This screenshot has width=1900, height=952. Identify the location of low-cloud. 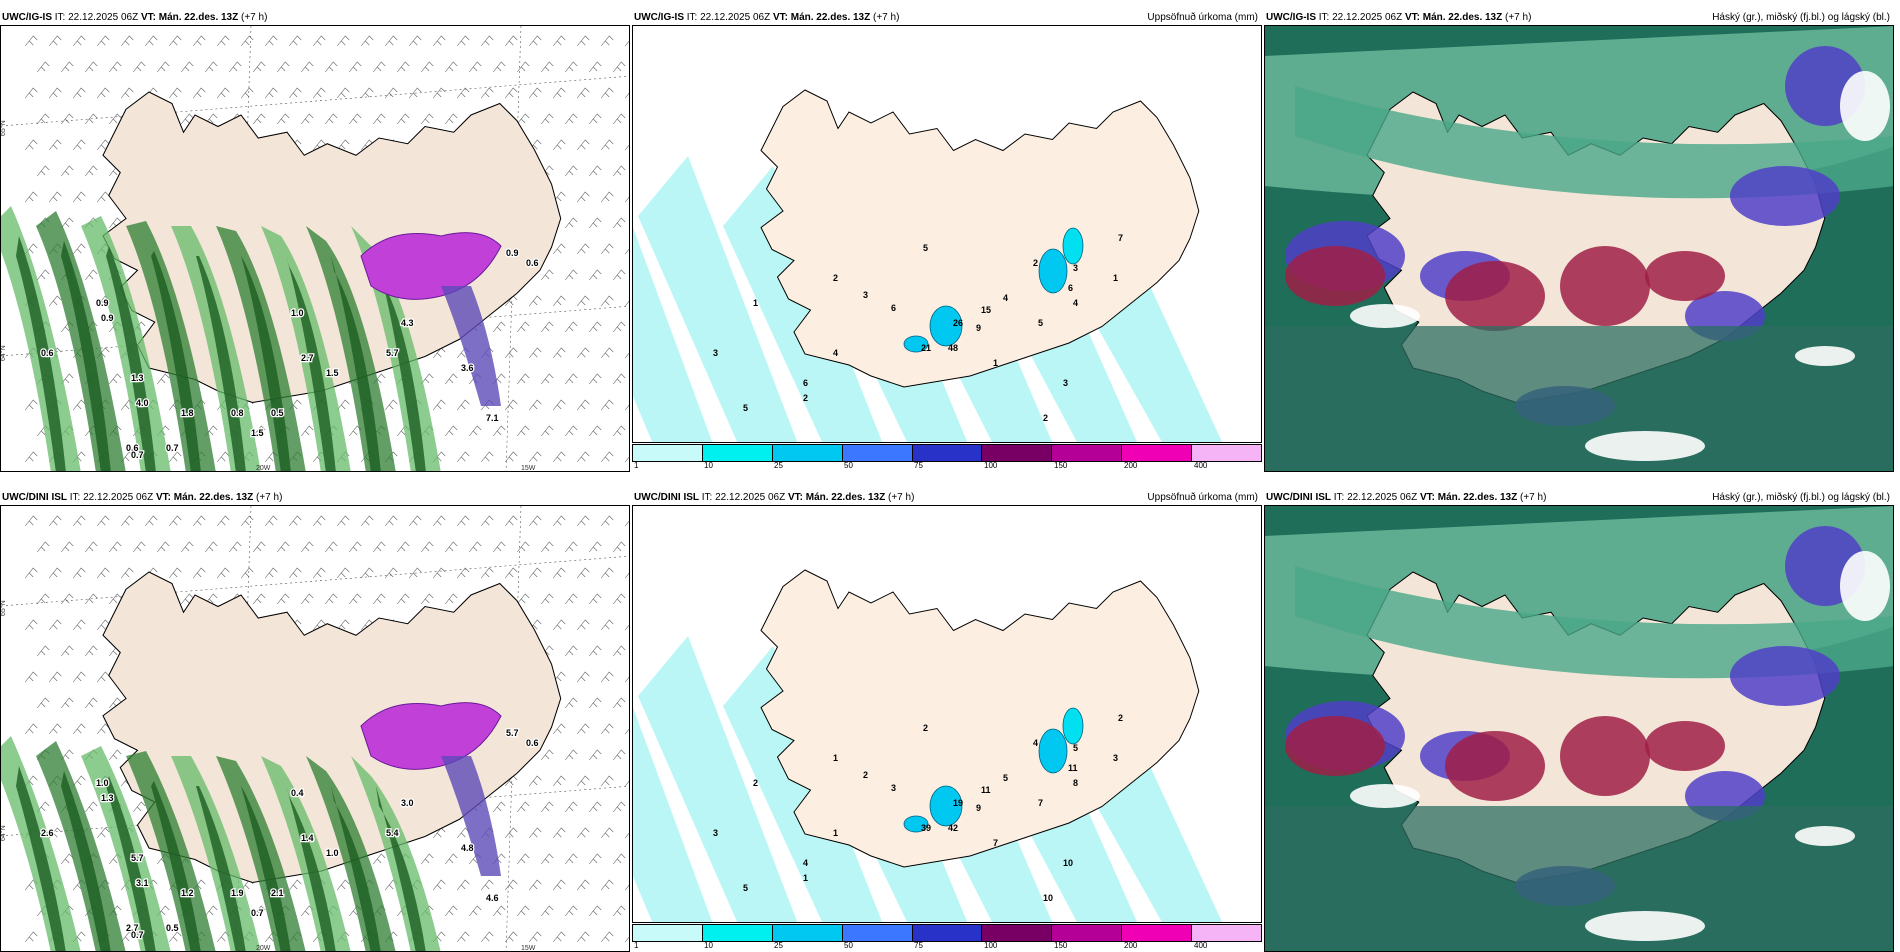
(1505, 288).